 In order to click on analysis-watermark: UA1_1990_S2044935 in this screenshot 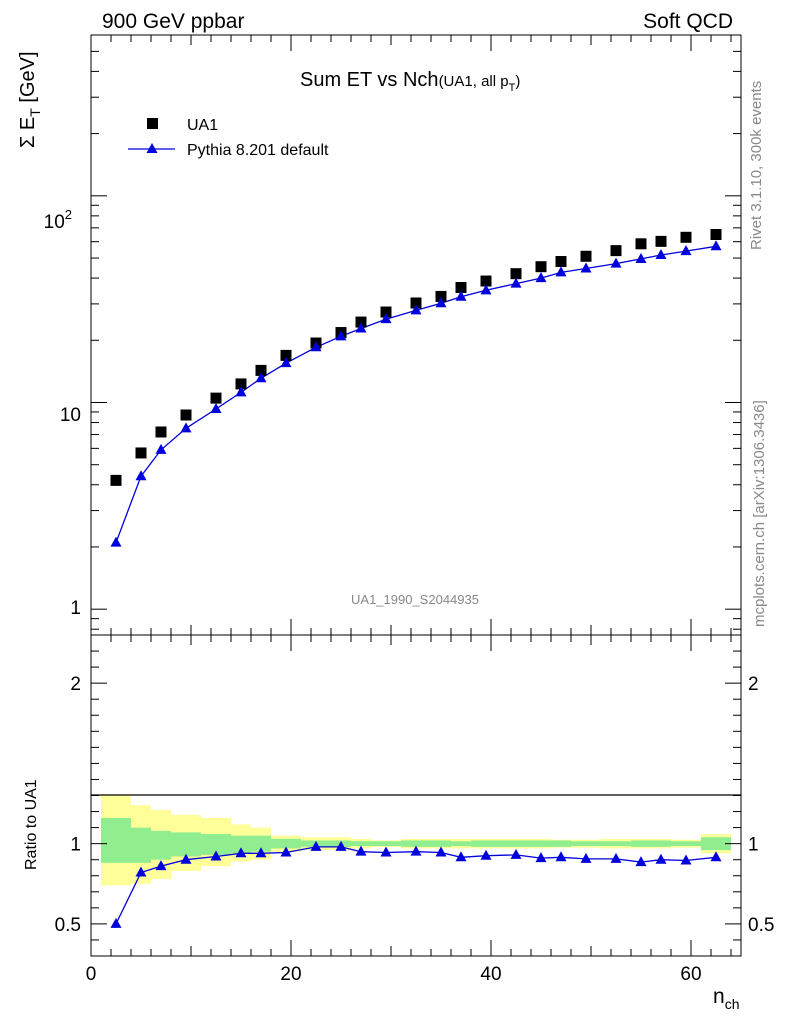, I will do `click(415, 599)`.